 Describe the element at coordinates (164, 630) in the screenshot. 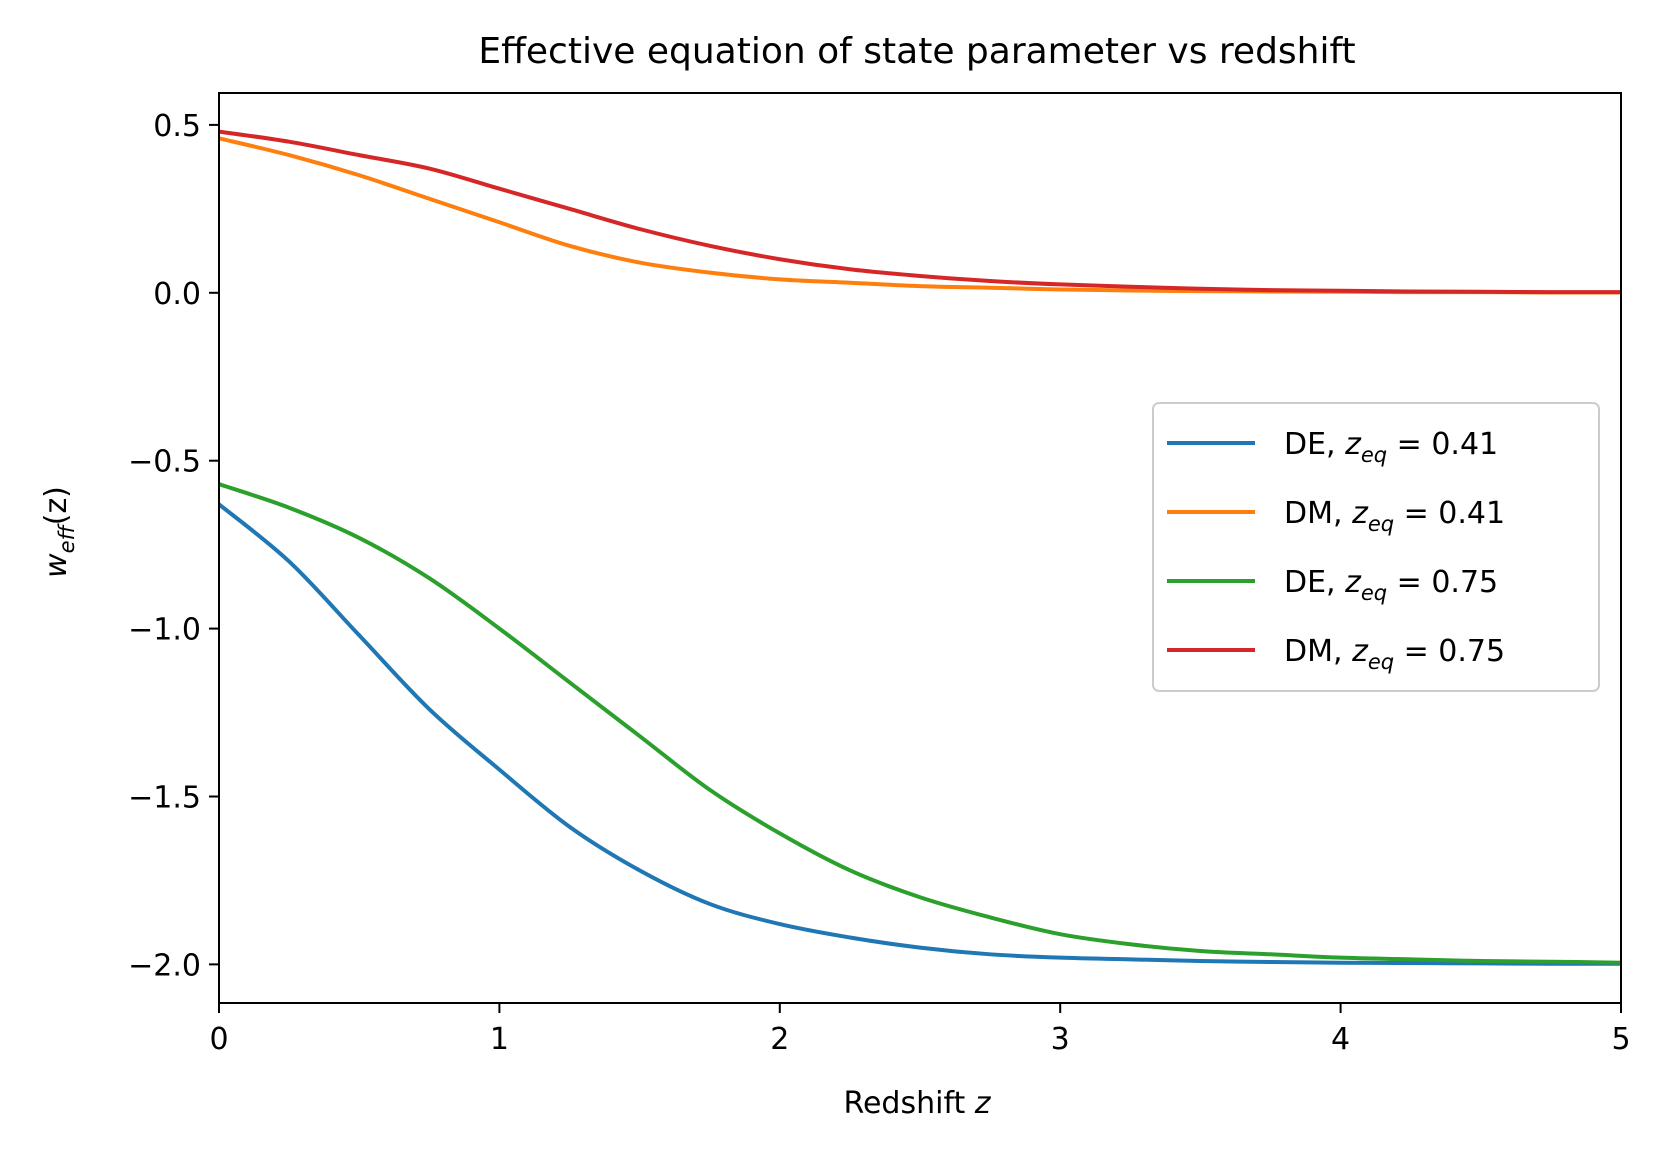

I see `y-tick-label-3: −1.0` at that location.